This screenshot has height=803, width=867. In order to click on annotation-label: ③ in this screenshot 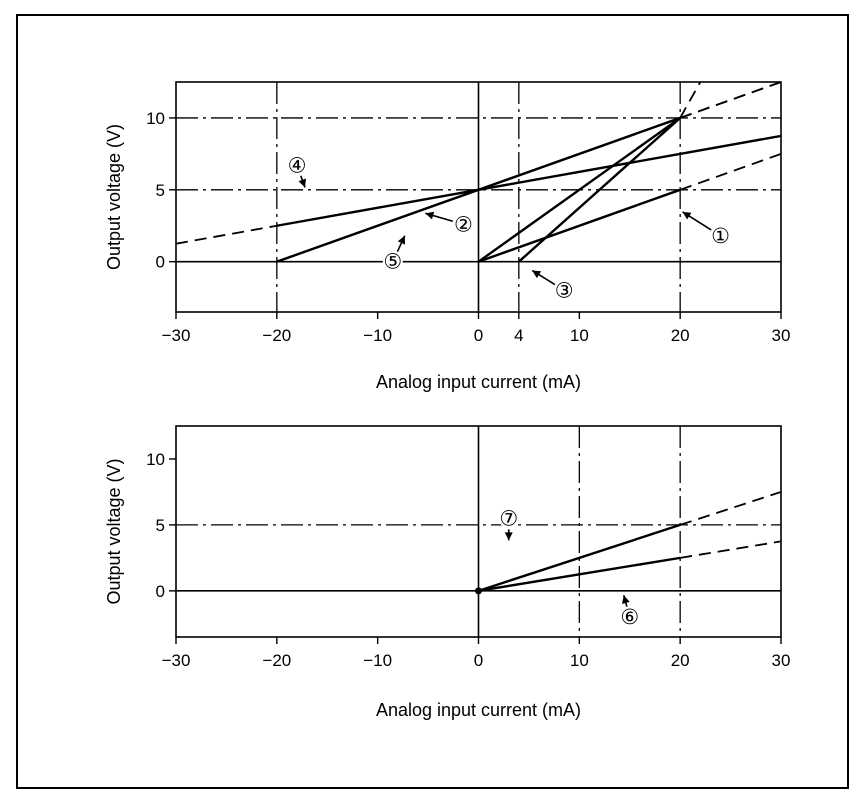, I will do `click(564, 290)`.